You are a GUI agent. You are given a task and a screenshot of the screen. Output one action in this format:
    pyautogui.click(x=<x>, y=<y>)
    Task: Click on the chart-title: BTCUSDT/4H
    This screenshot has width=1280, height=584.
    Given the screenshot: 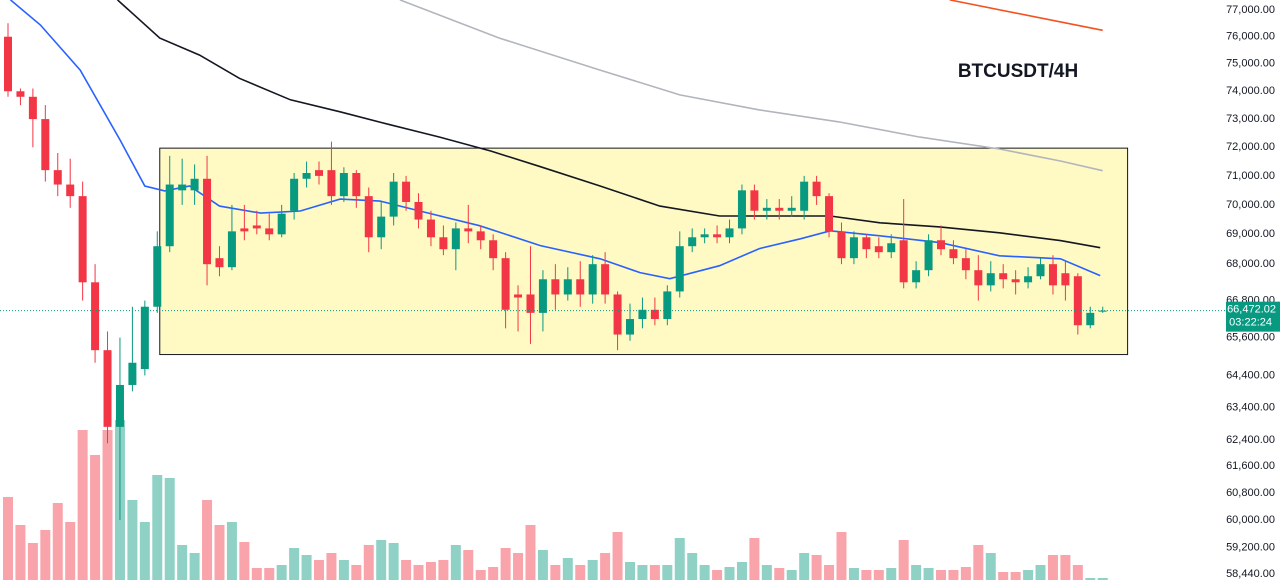 What is the action you would take?
    pyautogui.click(x=1018, y=71)
    